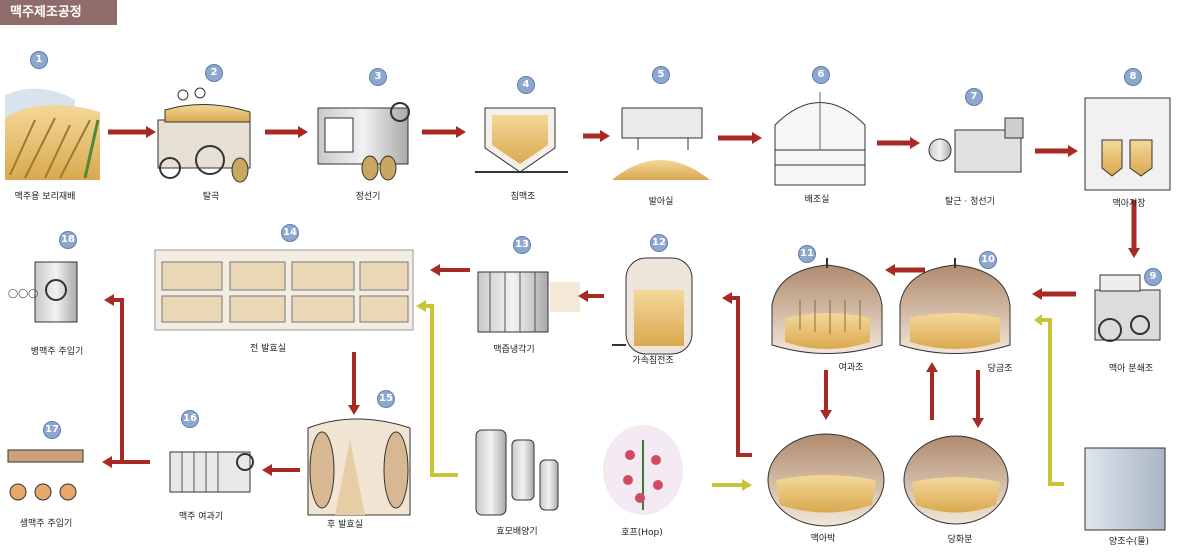  Describe the element at coordinates (643, 470) in the screenshot. I see `hop-illustration` at that location.